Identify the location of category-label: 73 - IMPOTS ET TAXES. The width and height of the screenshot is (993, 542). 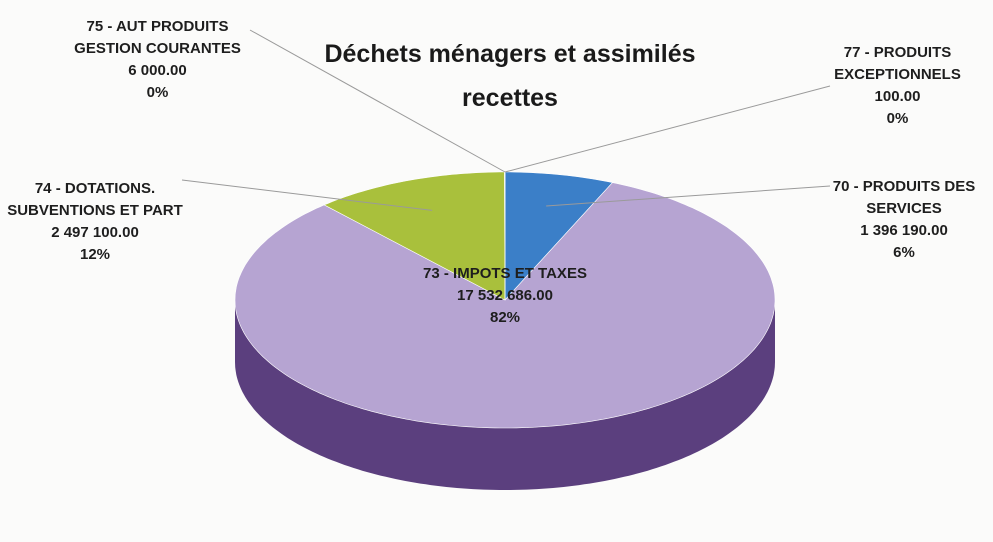
(505, 273).